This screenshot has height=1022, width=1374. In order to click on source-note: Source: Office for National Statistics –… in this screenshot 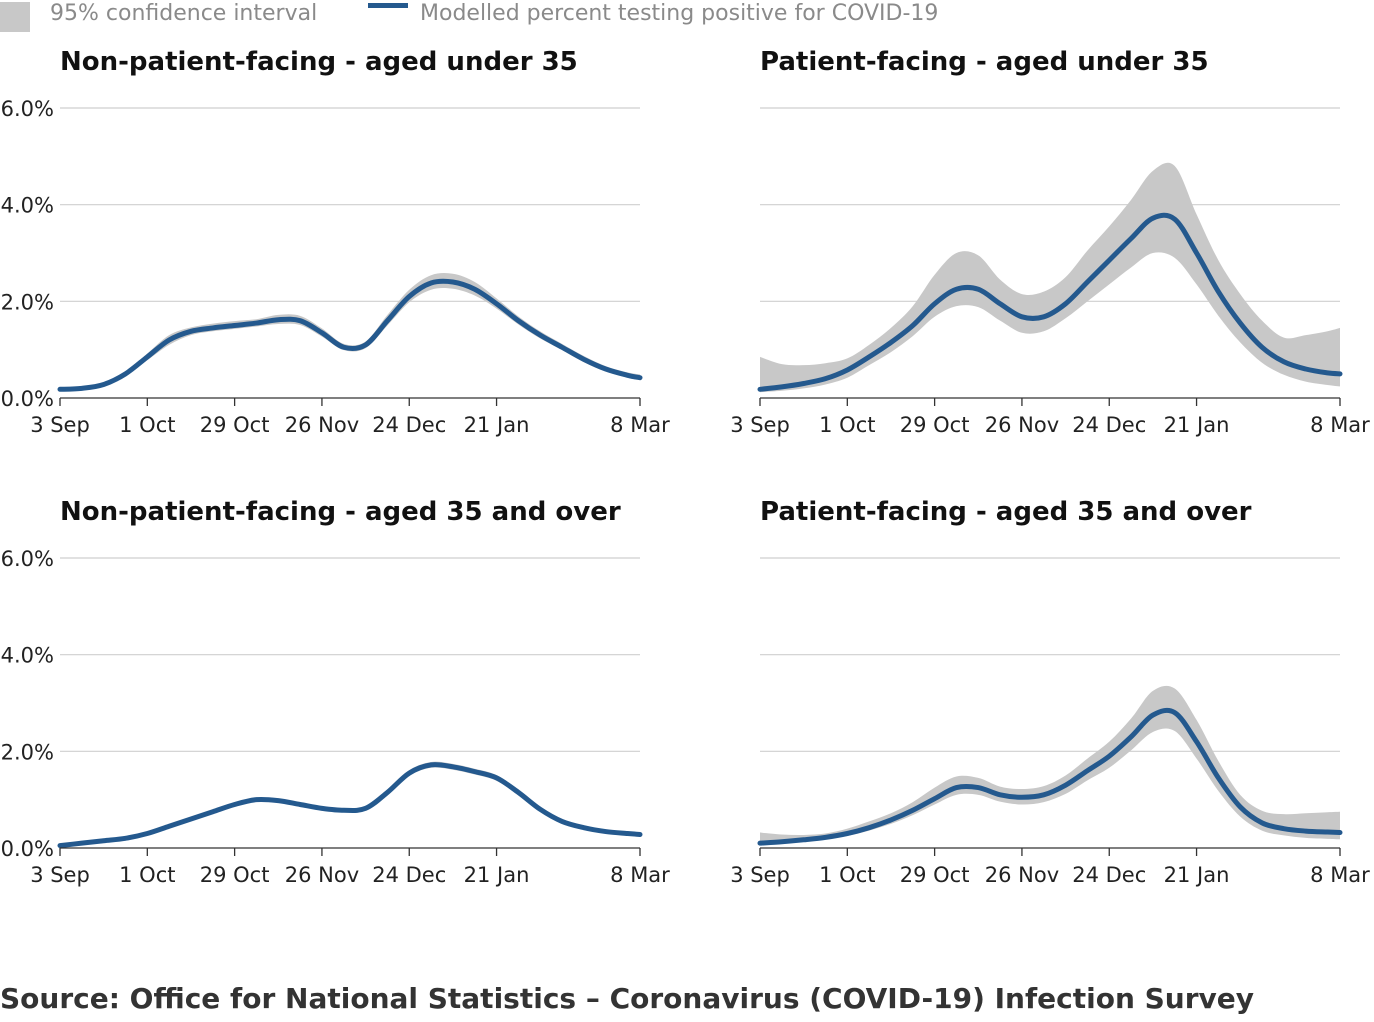, I will do `click(627, 998)`.